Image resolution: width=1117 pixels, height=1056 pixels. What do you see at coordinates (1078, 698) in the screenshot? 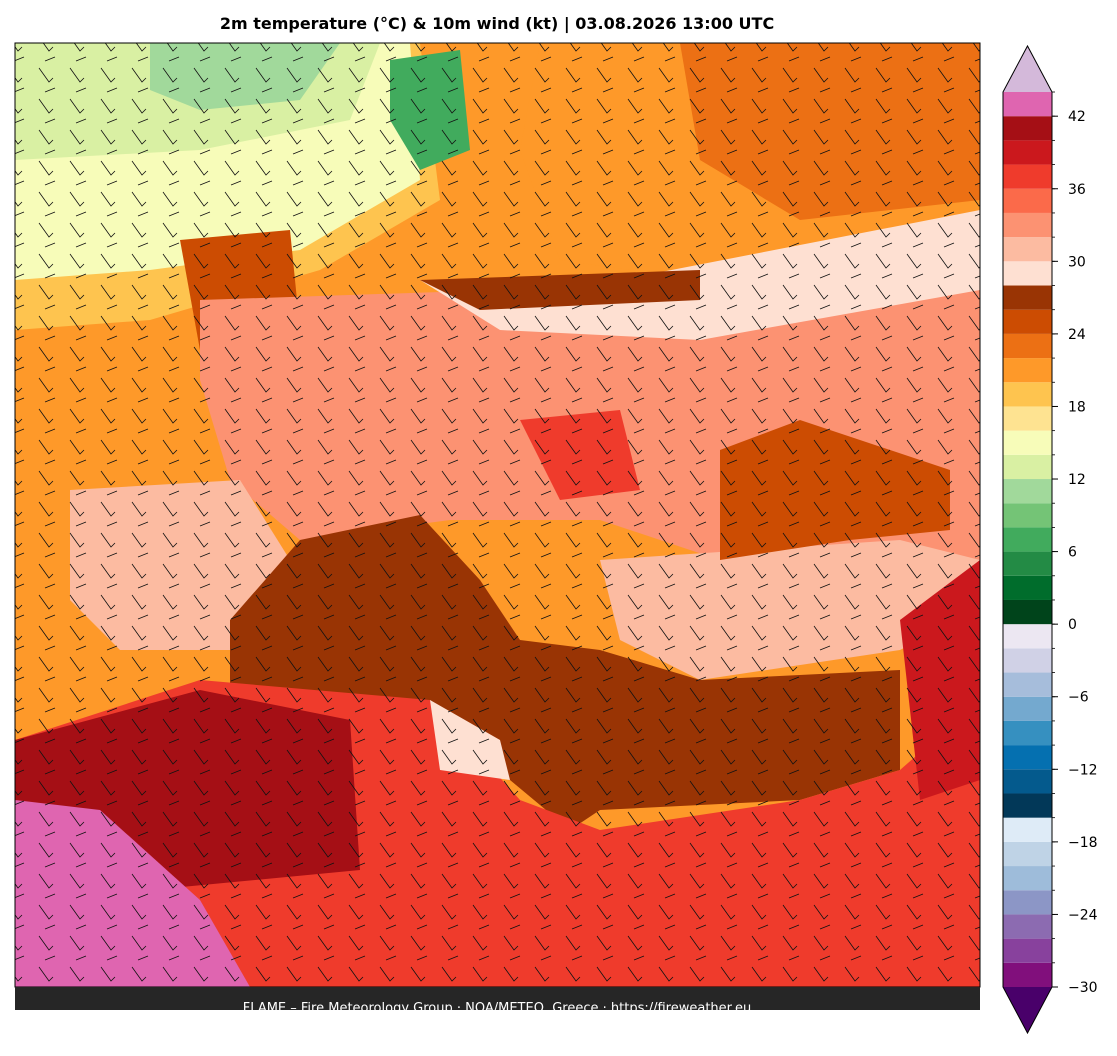
I see `colorbar-tick-label: −6` at bounding box center [1078, 698].